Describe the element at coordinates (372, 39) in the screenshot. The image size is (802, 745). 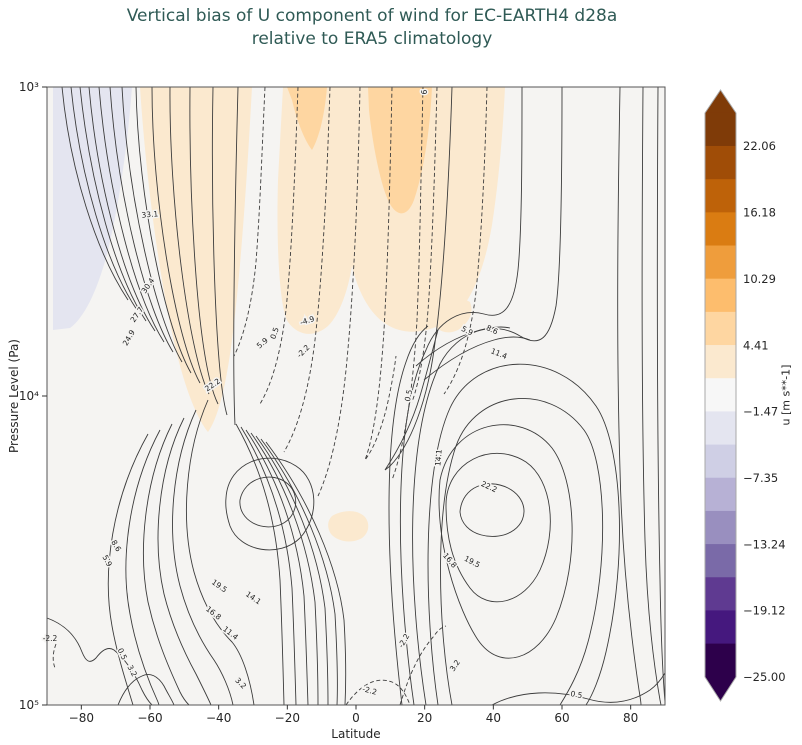
I see `chart-title-line2: relative to ERA5 climatology` at that location.